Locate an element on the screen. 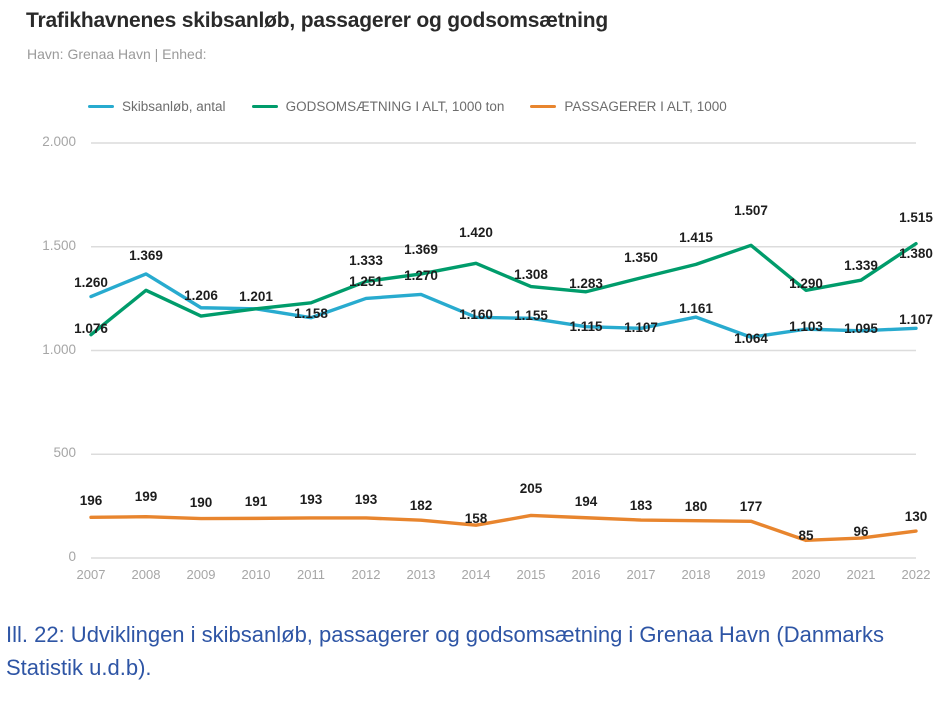 This screenshot has width=942, height=706. x-axis-tick-label: 2019 is located at coordinates (751, 574).